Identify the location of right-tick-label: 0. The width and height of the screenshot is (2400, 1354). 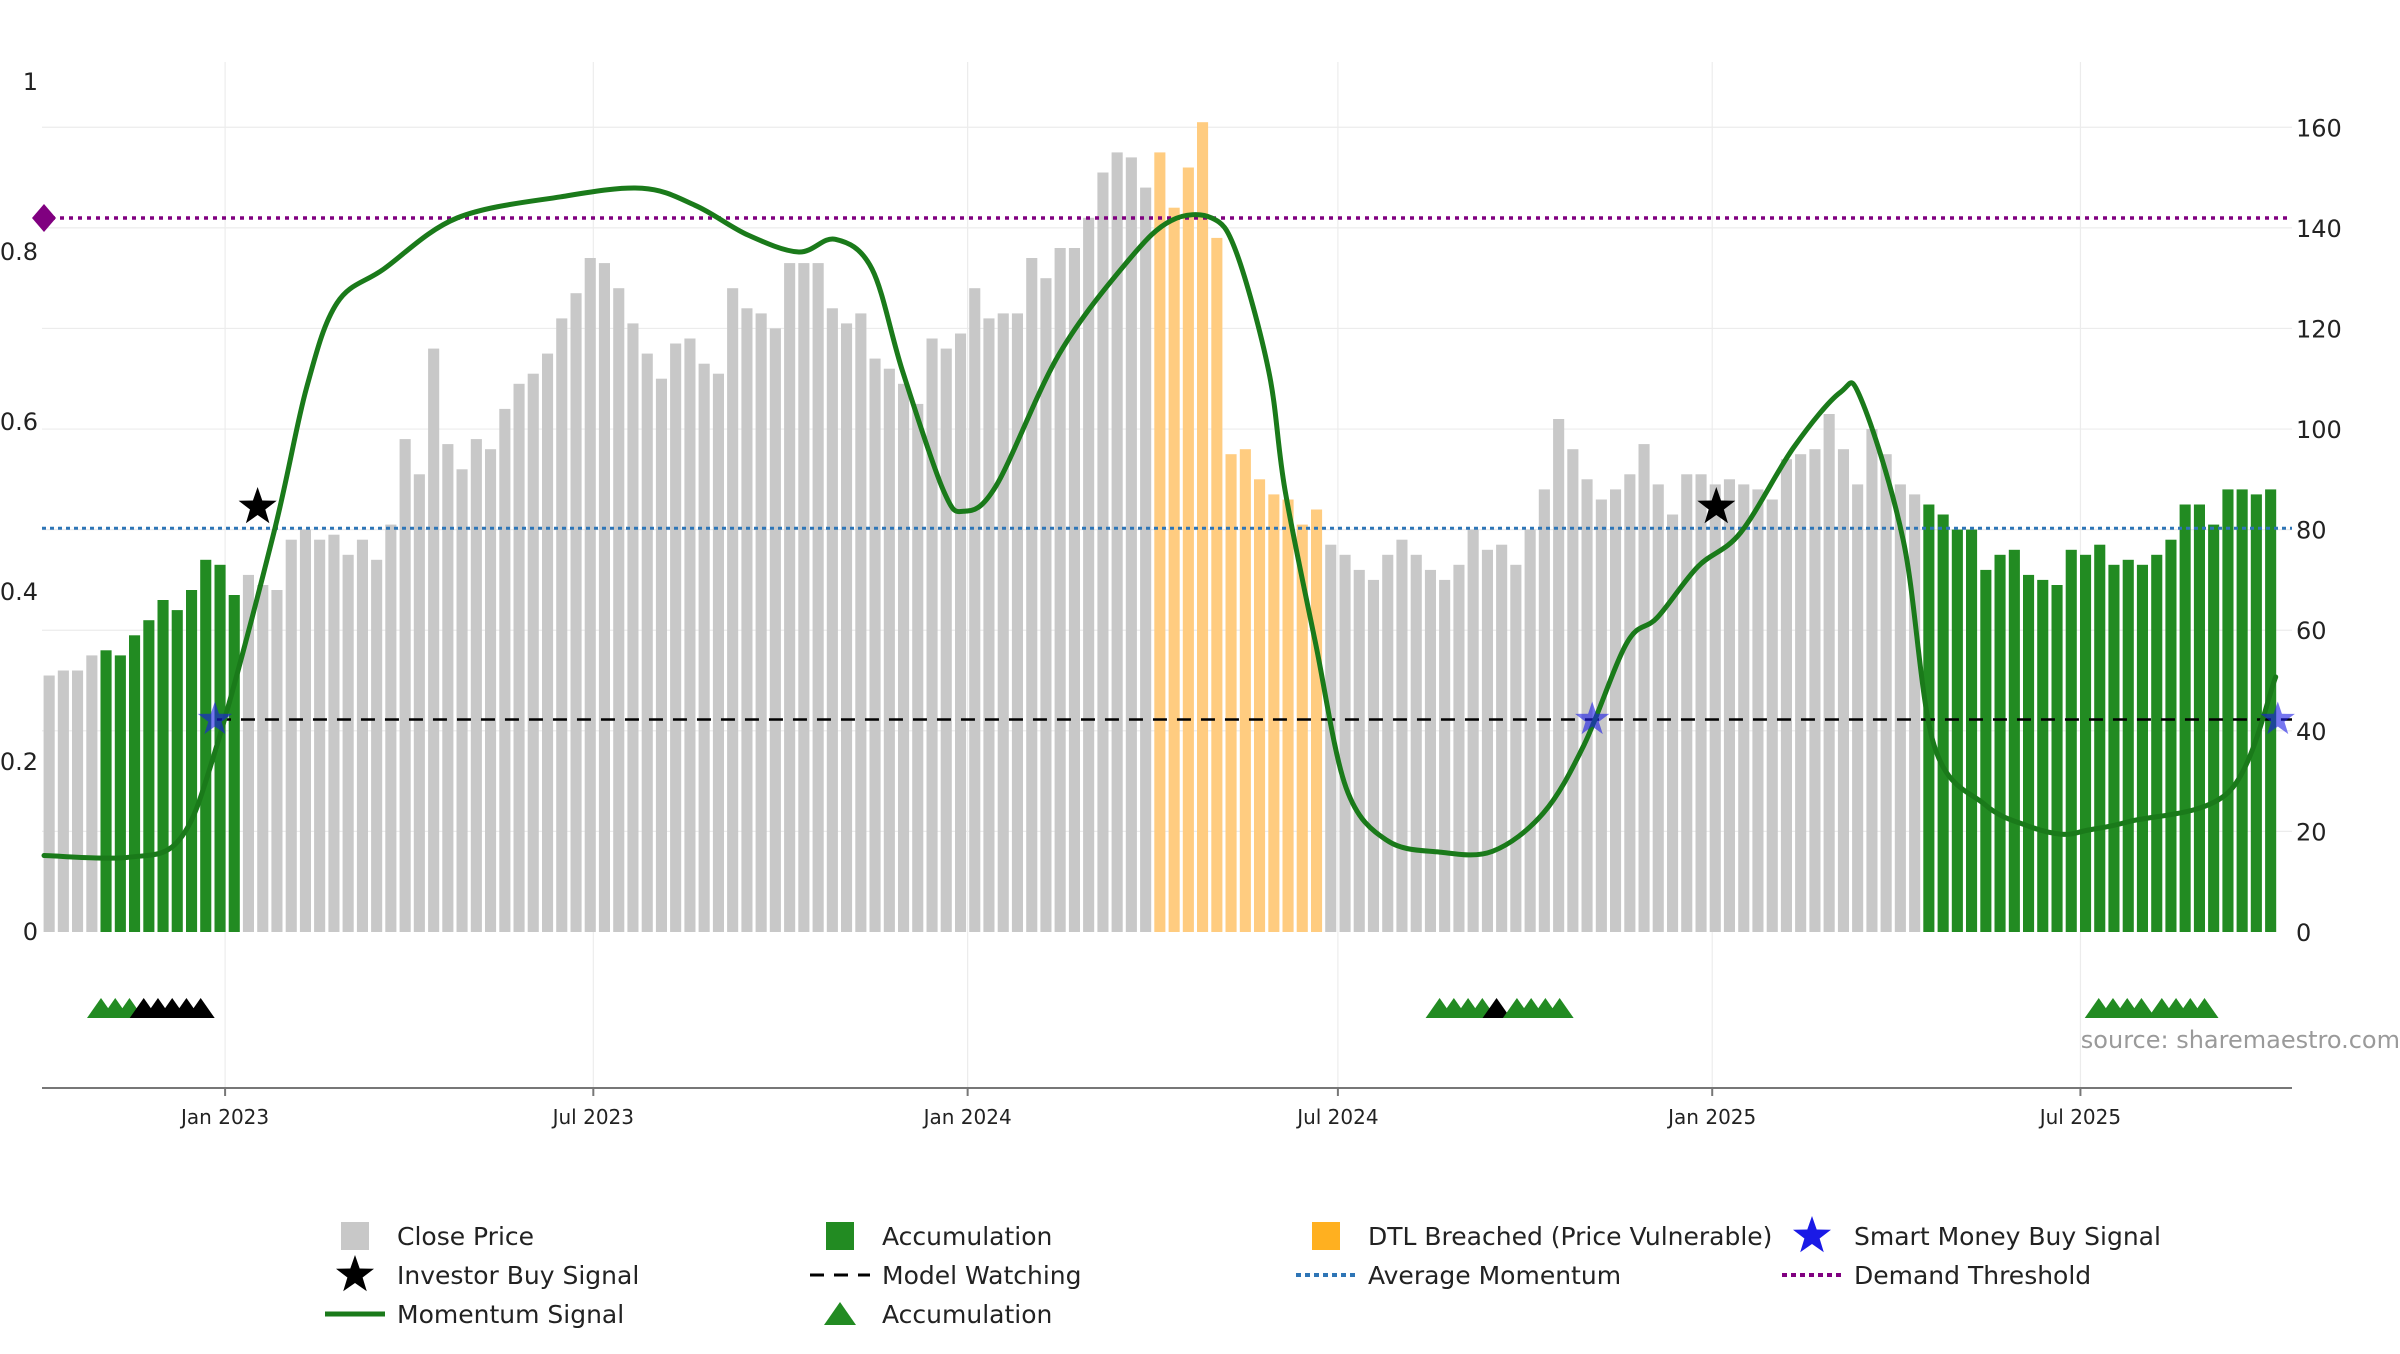
(2303, 933).